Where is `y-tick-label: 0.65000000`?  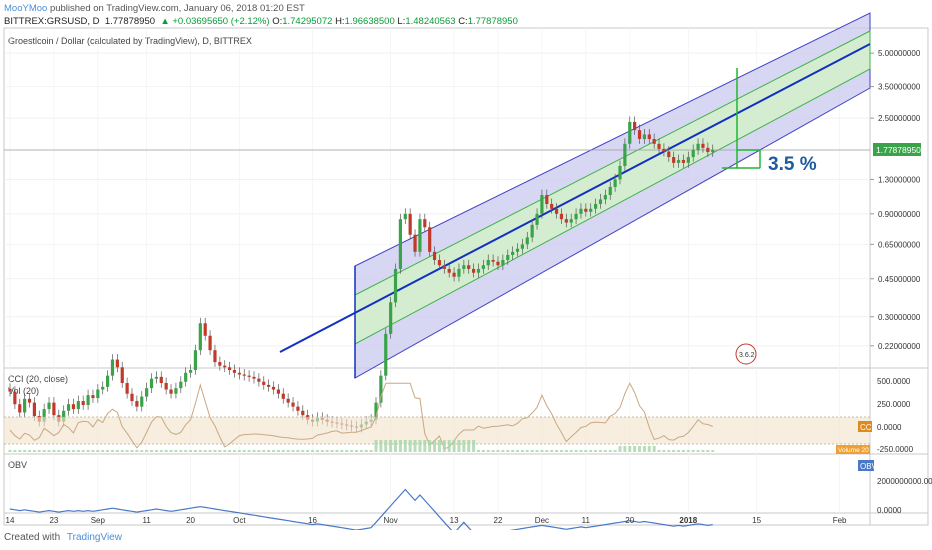 y-tick-label: 0.65000000 is located at coordinates (899, 244).